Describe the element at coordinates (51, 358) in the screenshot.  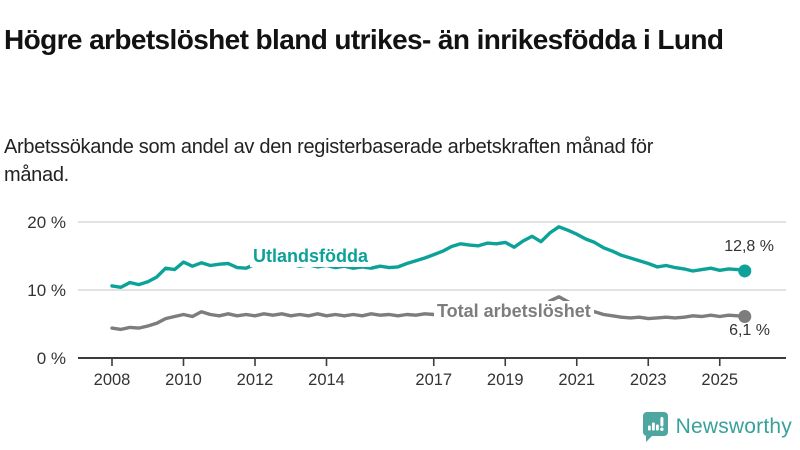
I see `y-tick-label: 0 %` at that location.